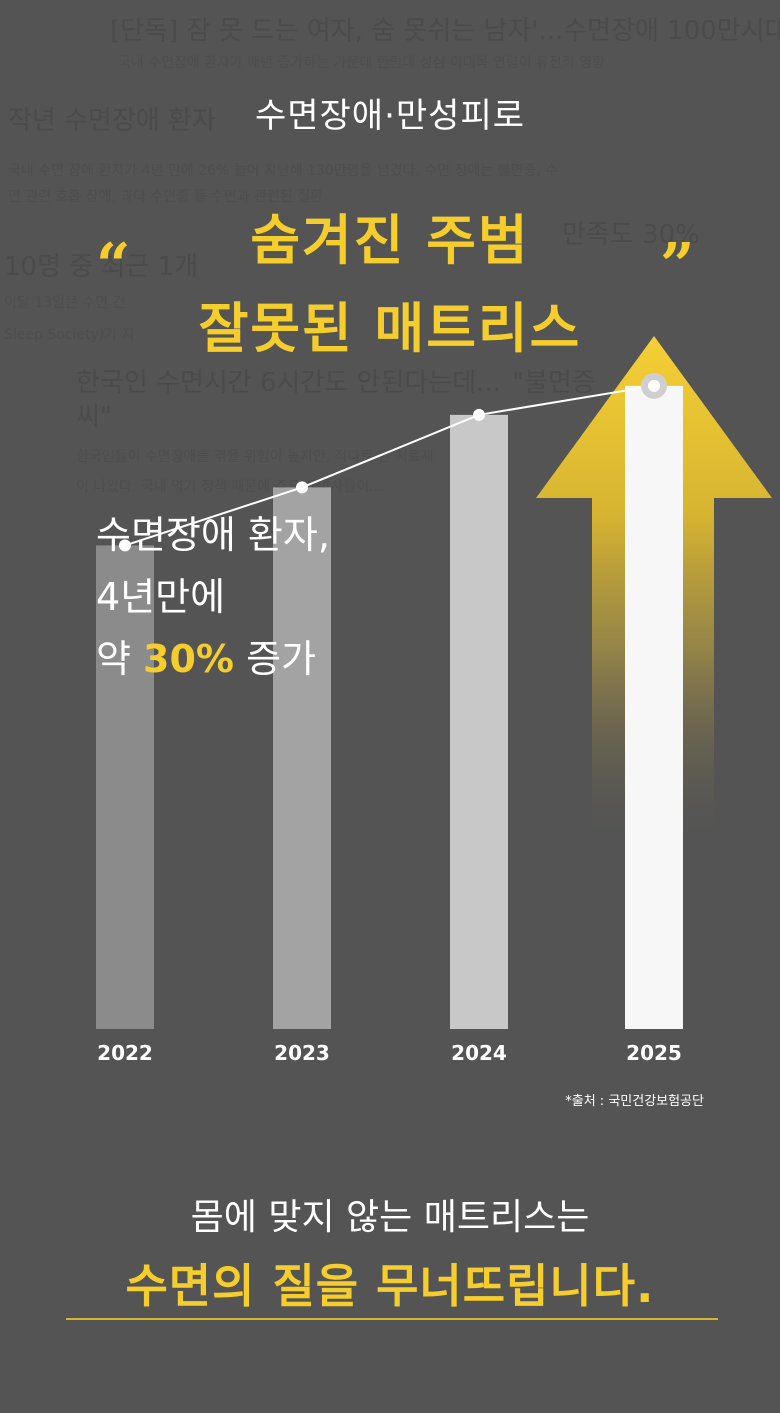 The image size is (780, 1413). Describe the element at coordinates (390, 1217) in the screenshot. I see `bottom-line-1: 몸에 맞지 않는 매트리스는` at that location.